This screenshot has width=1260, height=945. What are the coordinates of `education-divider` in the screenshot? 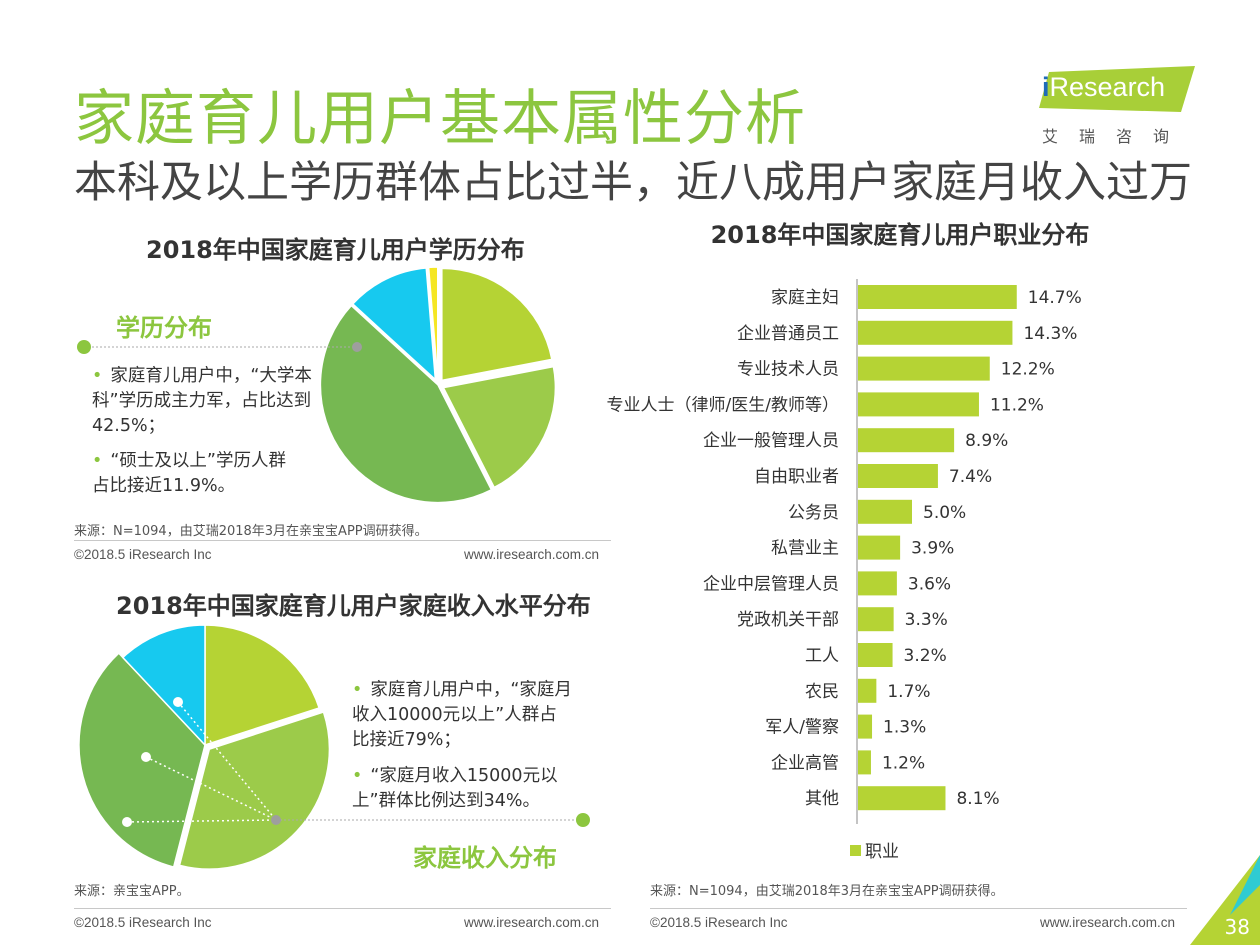 It's located at (342, 540).